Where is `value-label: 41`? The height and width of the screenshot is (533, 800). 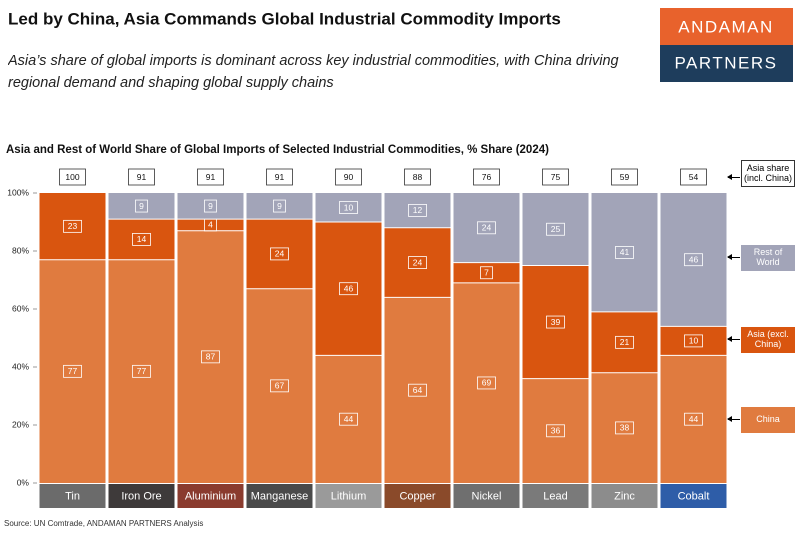
value-label: 41 is located at coordinates (625, 252).